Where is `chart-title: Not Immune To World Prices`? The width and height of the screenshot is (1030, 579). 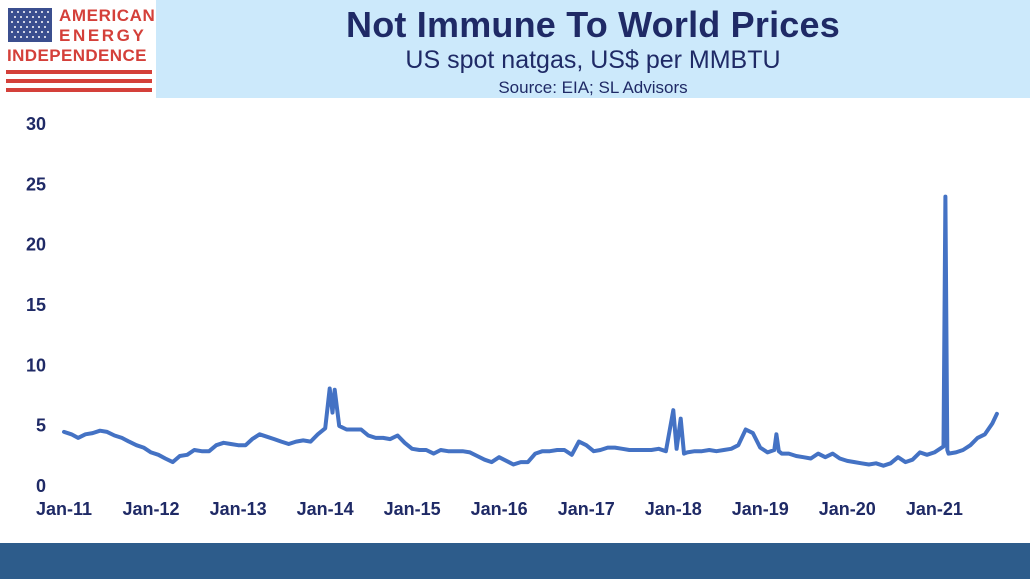
chart-title: Not Immune To World Prices is located at coordinates (593, 24).